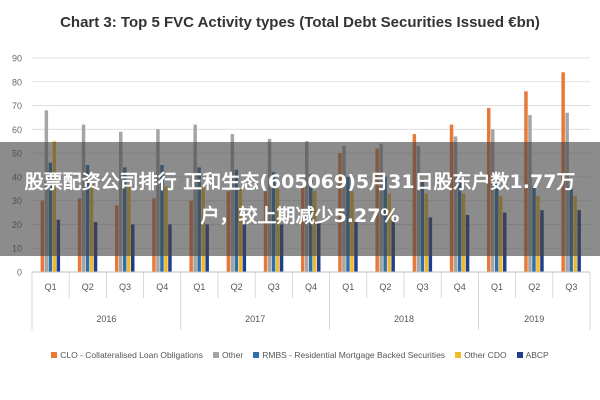  What do you see at coordinates (17, 130) in the screenshot?
I see `y-tick-label: 60` at bounding box center [17, 130].